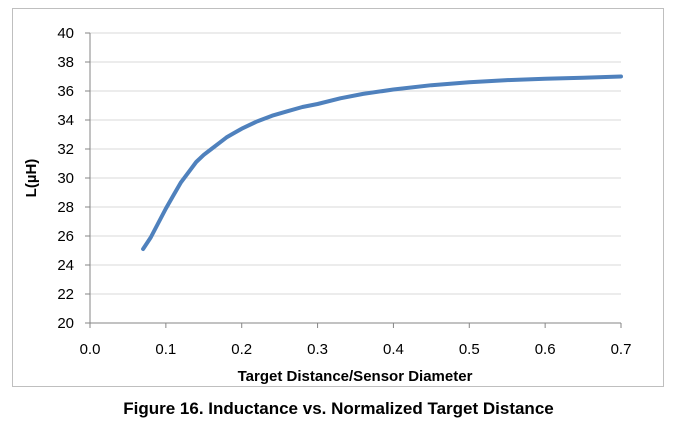  I want to click on y-tick-label: 26, so click(65, 236).